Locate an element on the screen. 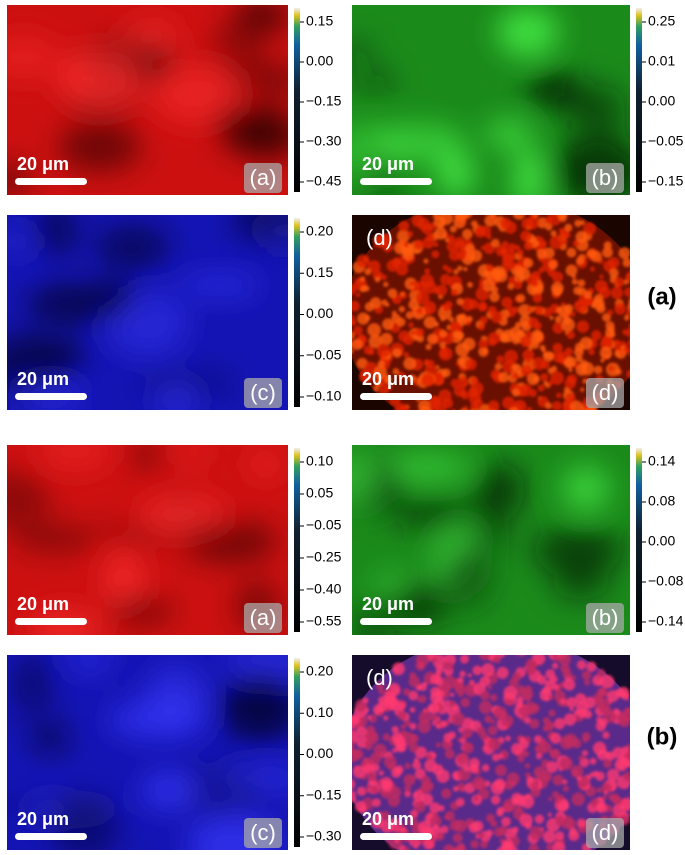 Image resolution: width=685 pixels, height=855 pixels. group-label: (b) is located at coordinates (662, 736).